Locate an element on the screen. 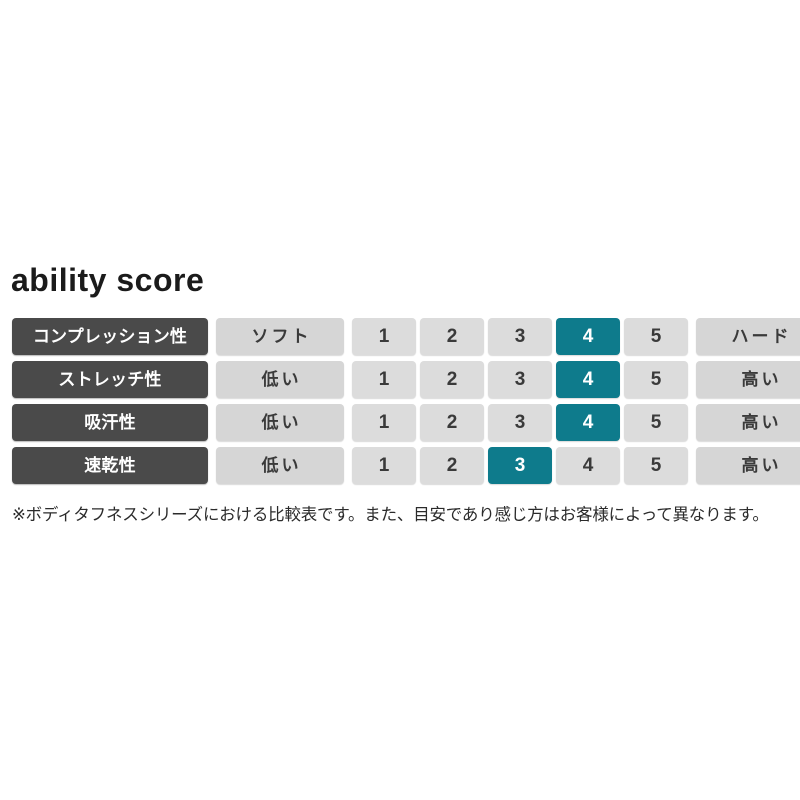 The image size is (800, 800). row-label: ストレッチ性 is located at coordinates (110, 379).